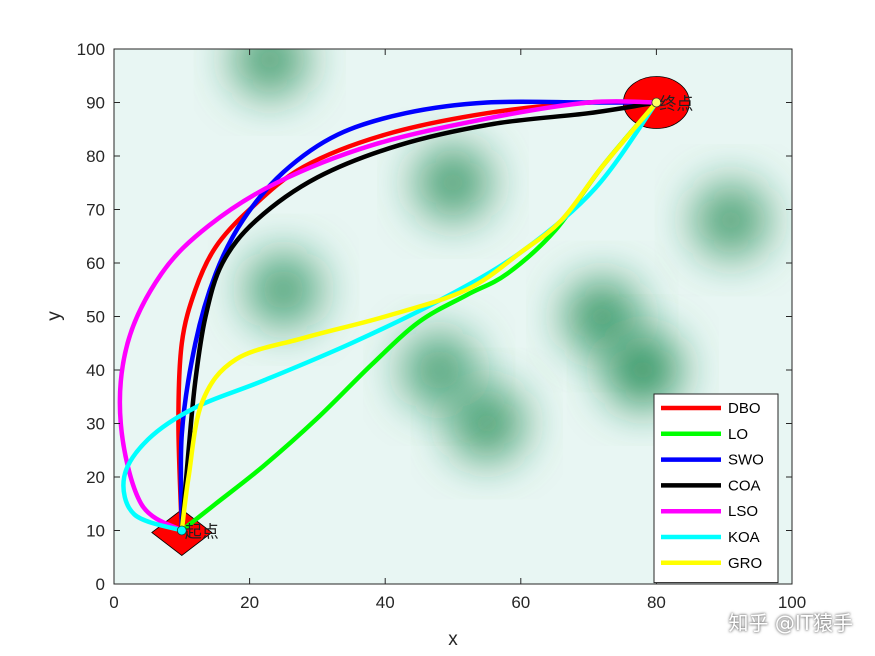 The width and height of the screenshot is (875, 656). I want to click on x-tick-label: 80, so click(656, 602).